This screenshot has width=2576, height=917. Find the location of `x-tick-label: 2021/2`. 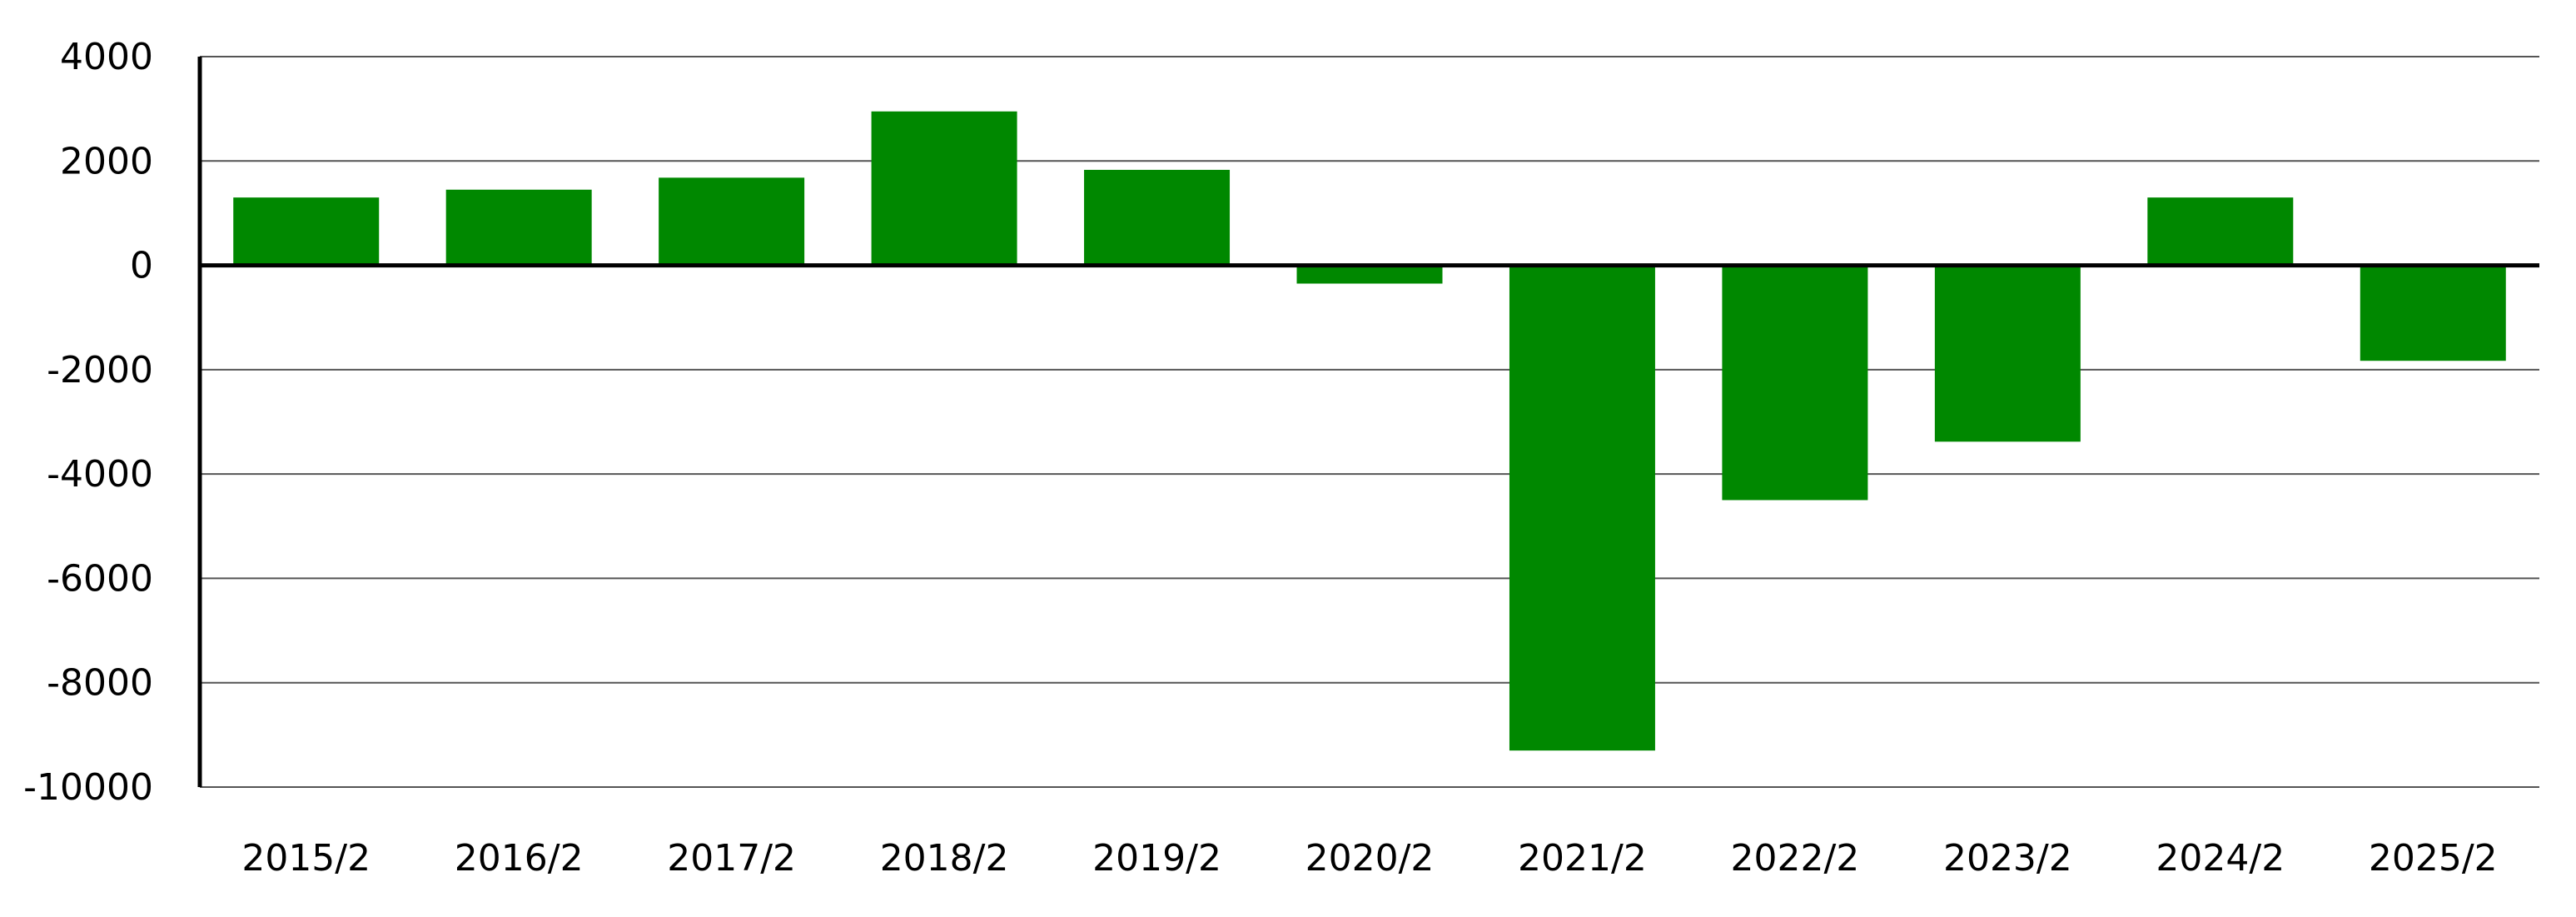

x-tick-label: 2021/2 is located at coordinates (1582, 858).